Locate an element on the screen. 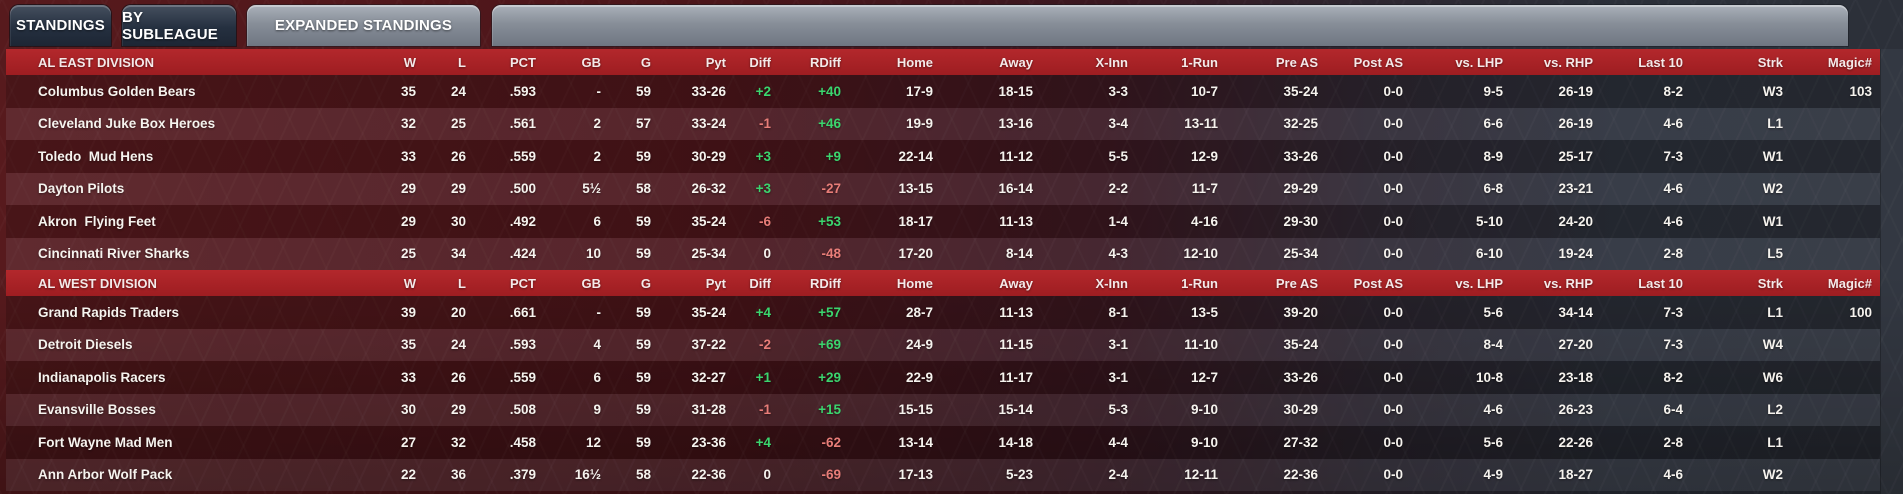 This screenshot has height=494, width=1903. cell-diff: 0 is located at coordinates (767, 254).